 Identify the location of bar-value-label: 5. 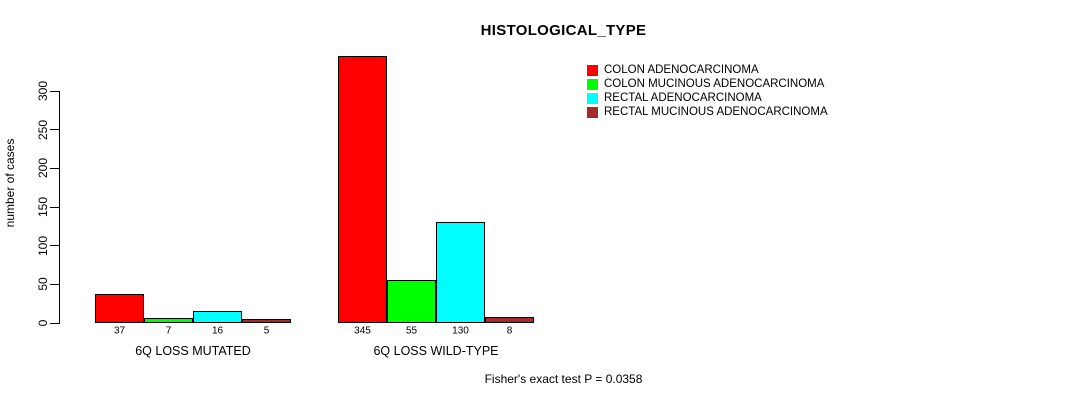
(266, 331).